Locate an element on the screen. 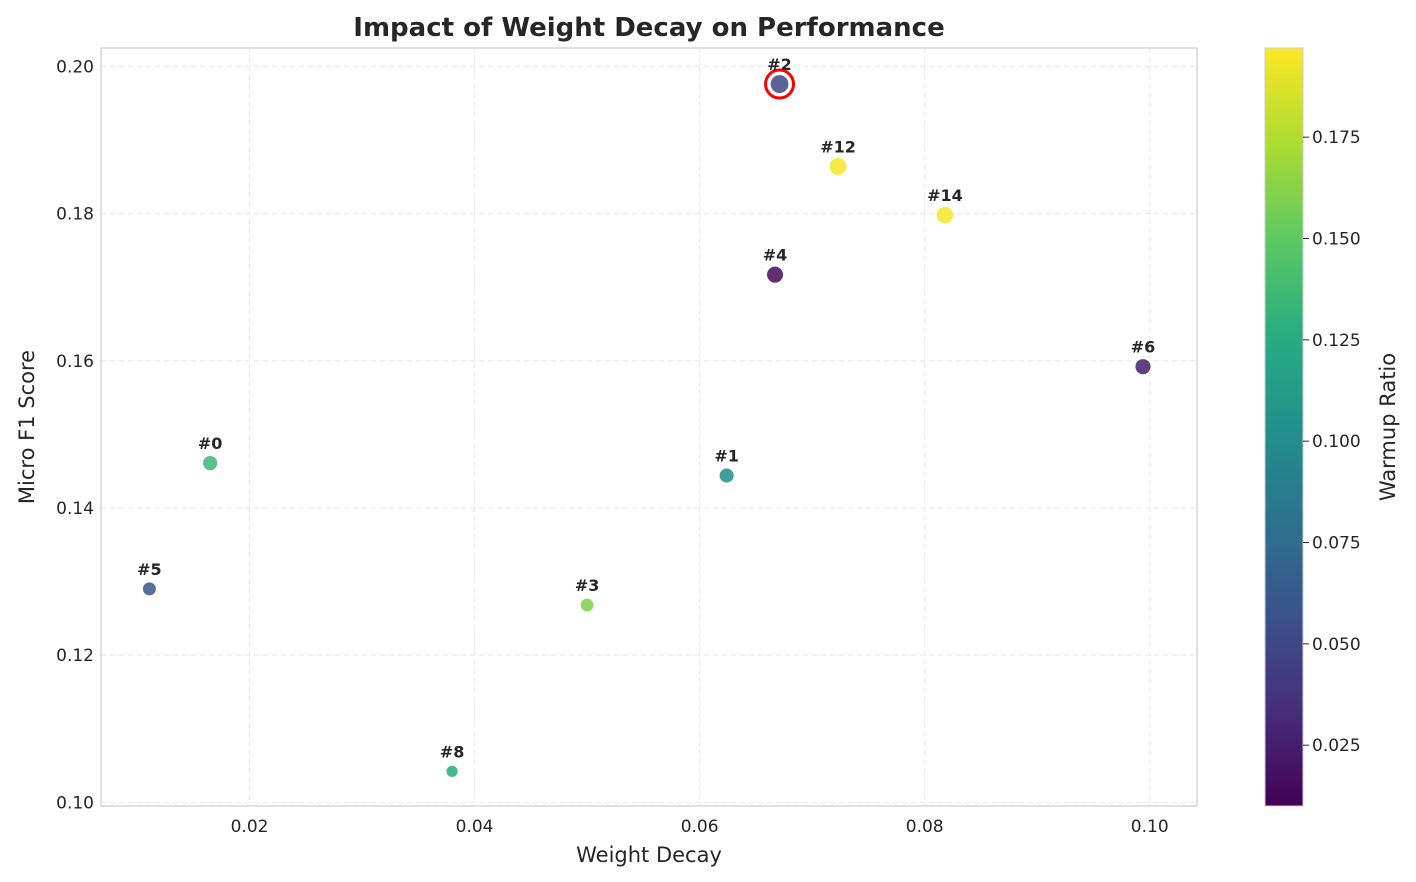 The width and height of the screenshot is (1416, 882). colorbar-gradient is located at coordinates (1284, 427).